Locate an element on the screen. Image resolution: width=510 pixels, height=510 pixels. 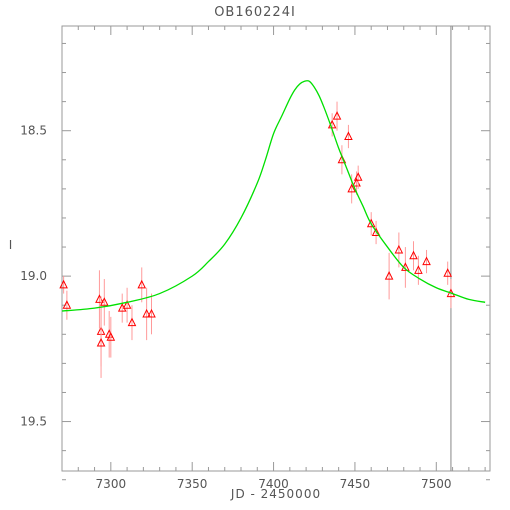
x-tick-label: 7350 is located at coordinates (192, 484).